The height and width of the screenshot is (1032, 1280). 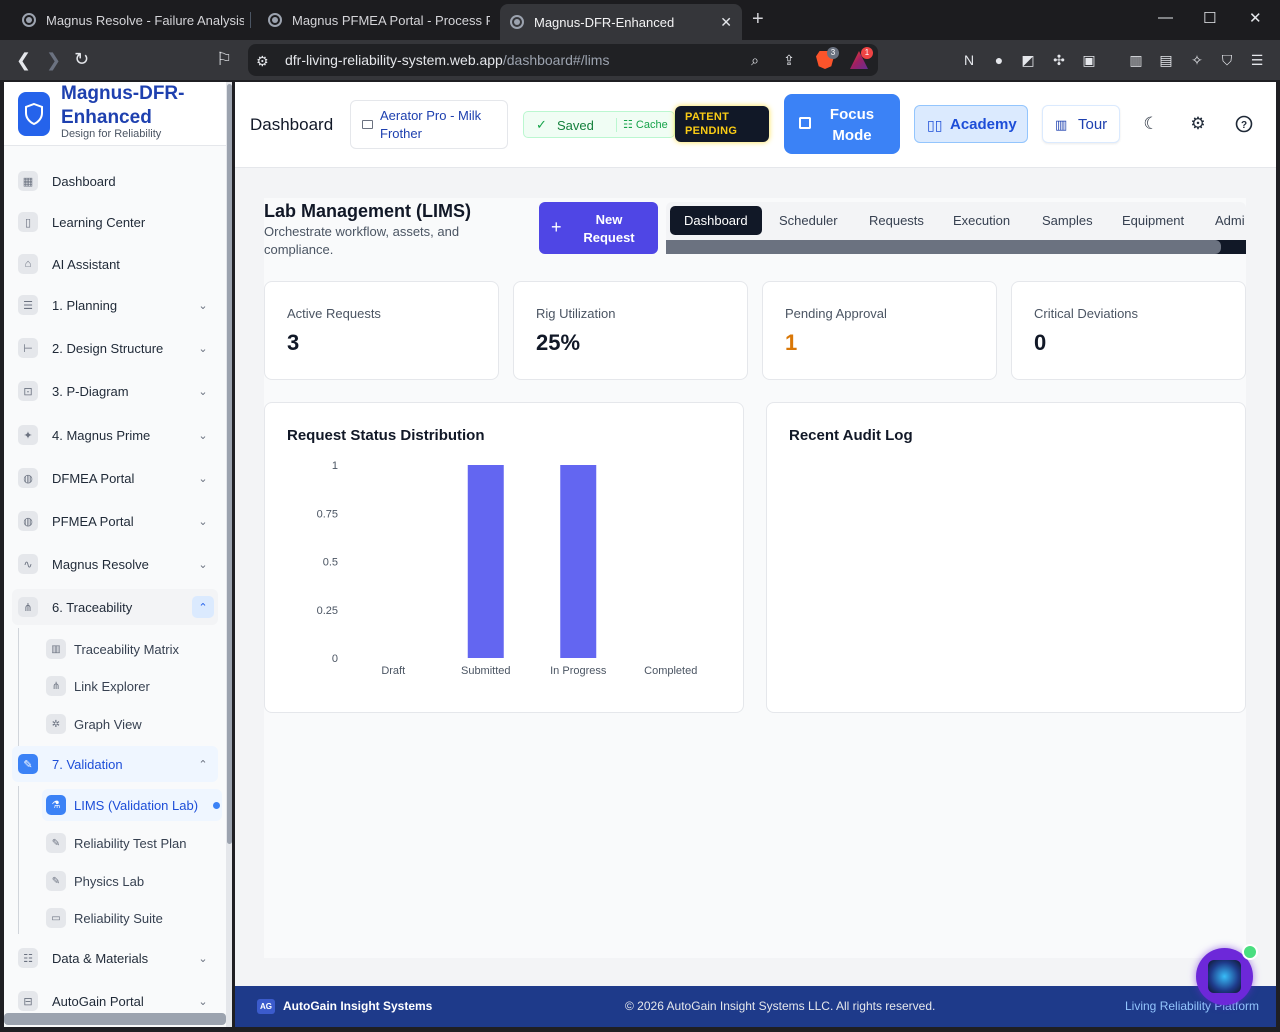 I want to click on new-request-button: + New Request, so click(x=598, y=228).